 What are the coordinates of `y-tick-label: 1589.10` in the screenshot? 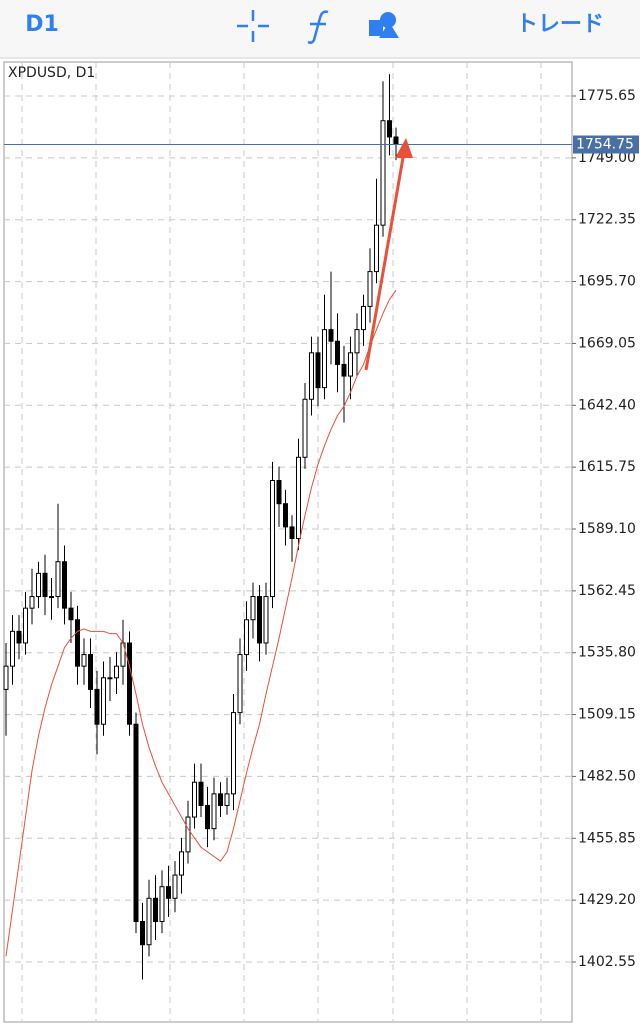 It's located at (607, 529).